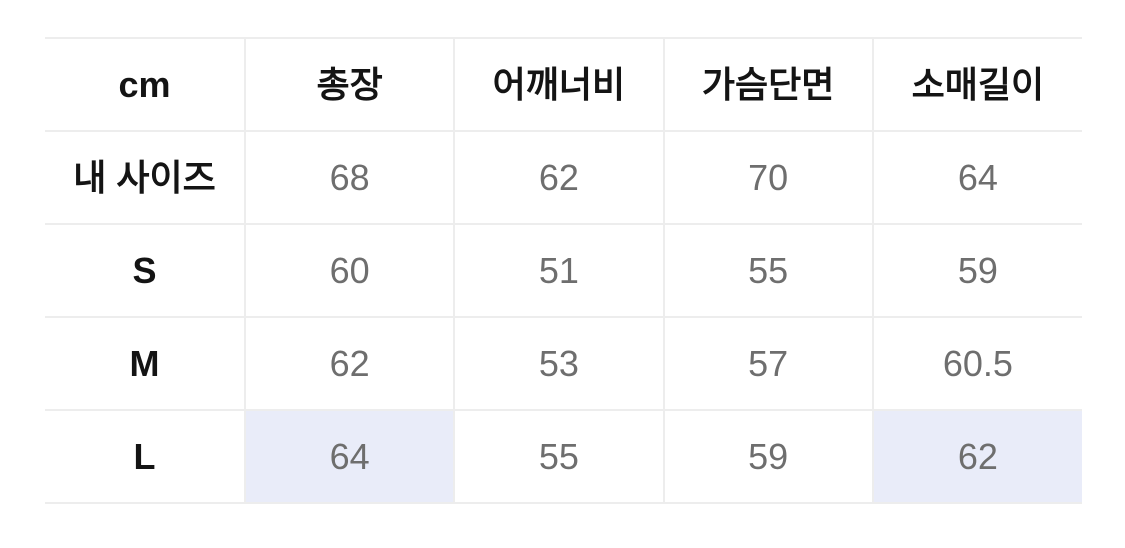  What do you see at coordinates (558, 84) in the screenshot?
I see `column-header-shoulder-width: 어깨너비` at bounding box center [558, 84].